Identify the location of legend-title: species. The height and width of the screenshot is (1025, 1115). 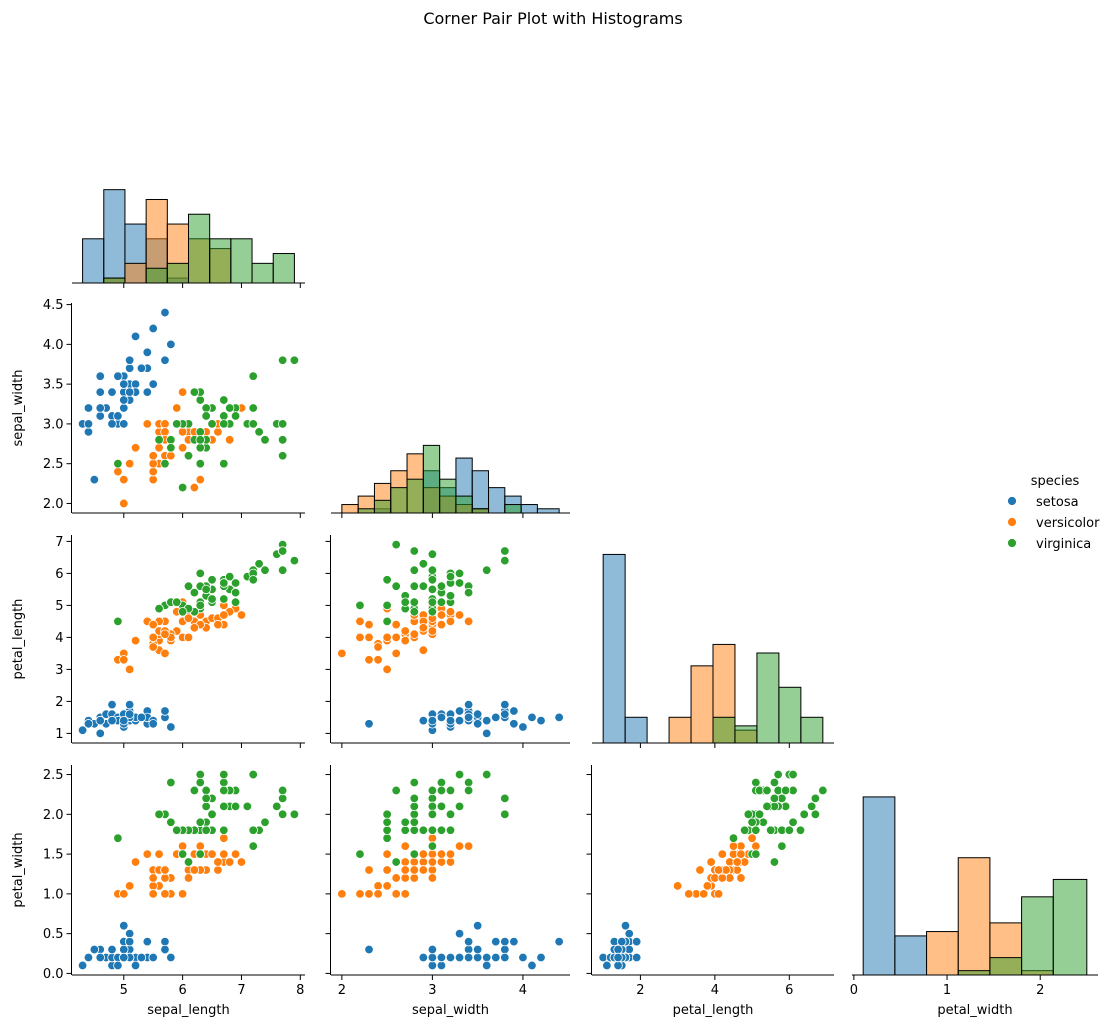
(1055, 481).